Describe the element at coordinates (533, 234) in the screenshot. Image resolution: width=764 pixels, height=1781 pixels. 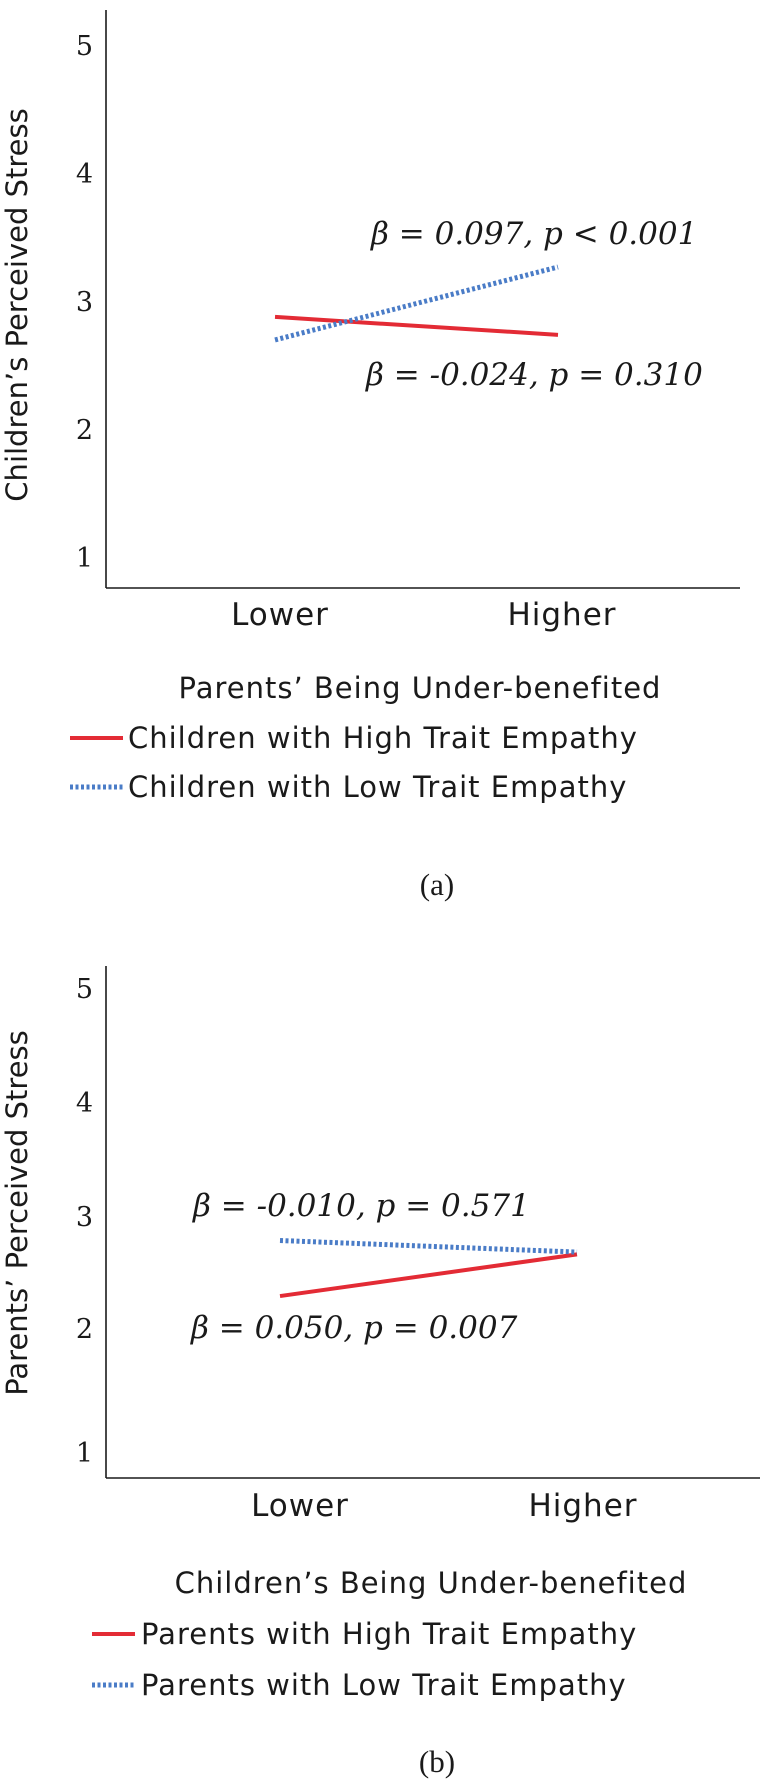
I see `annotation-low-empathy: β = 0.097, p < 0.001` at that location.